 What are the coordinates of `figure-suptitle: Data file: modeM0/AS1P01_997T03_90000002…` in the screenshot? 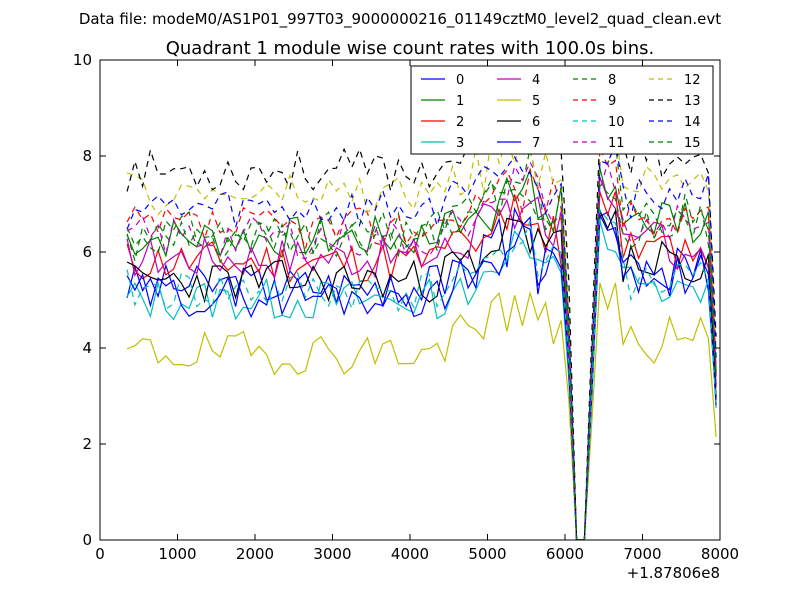 It's located at (400, 19).